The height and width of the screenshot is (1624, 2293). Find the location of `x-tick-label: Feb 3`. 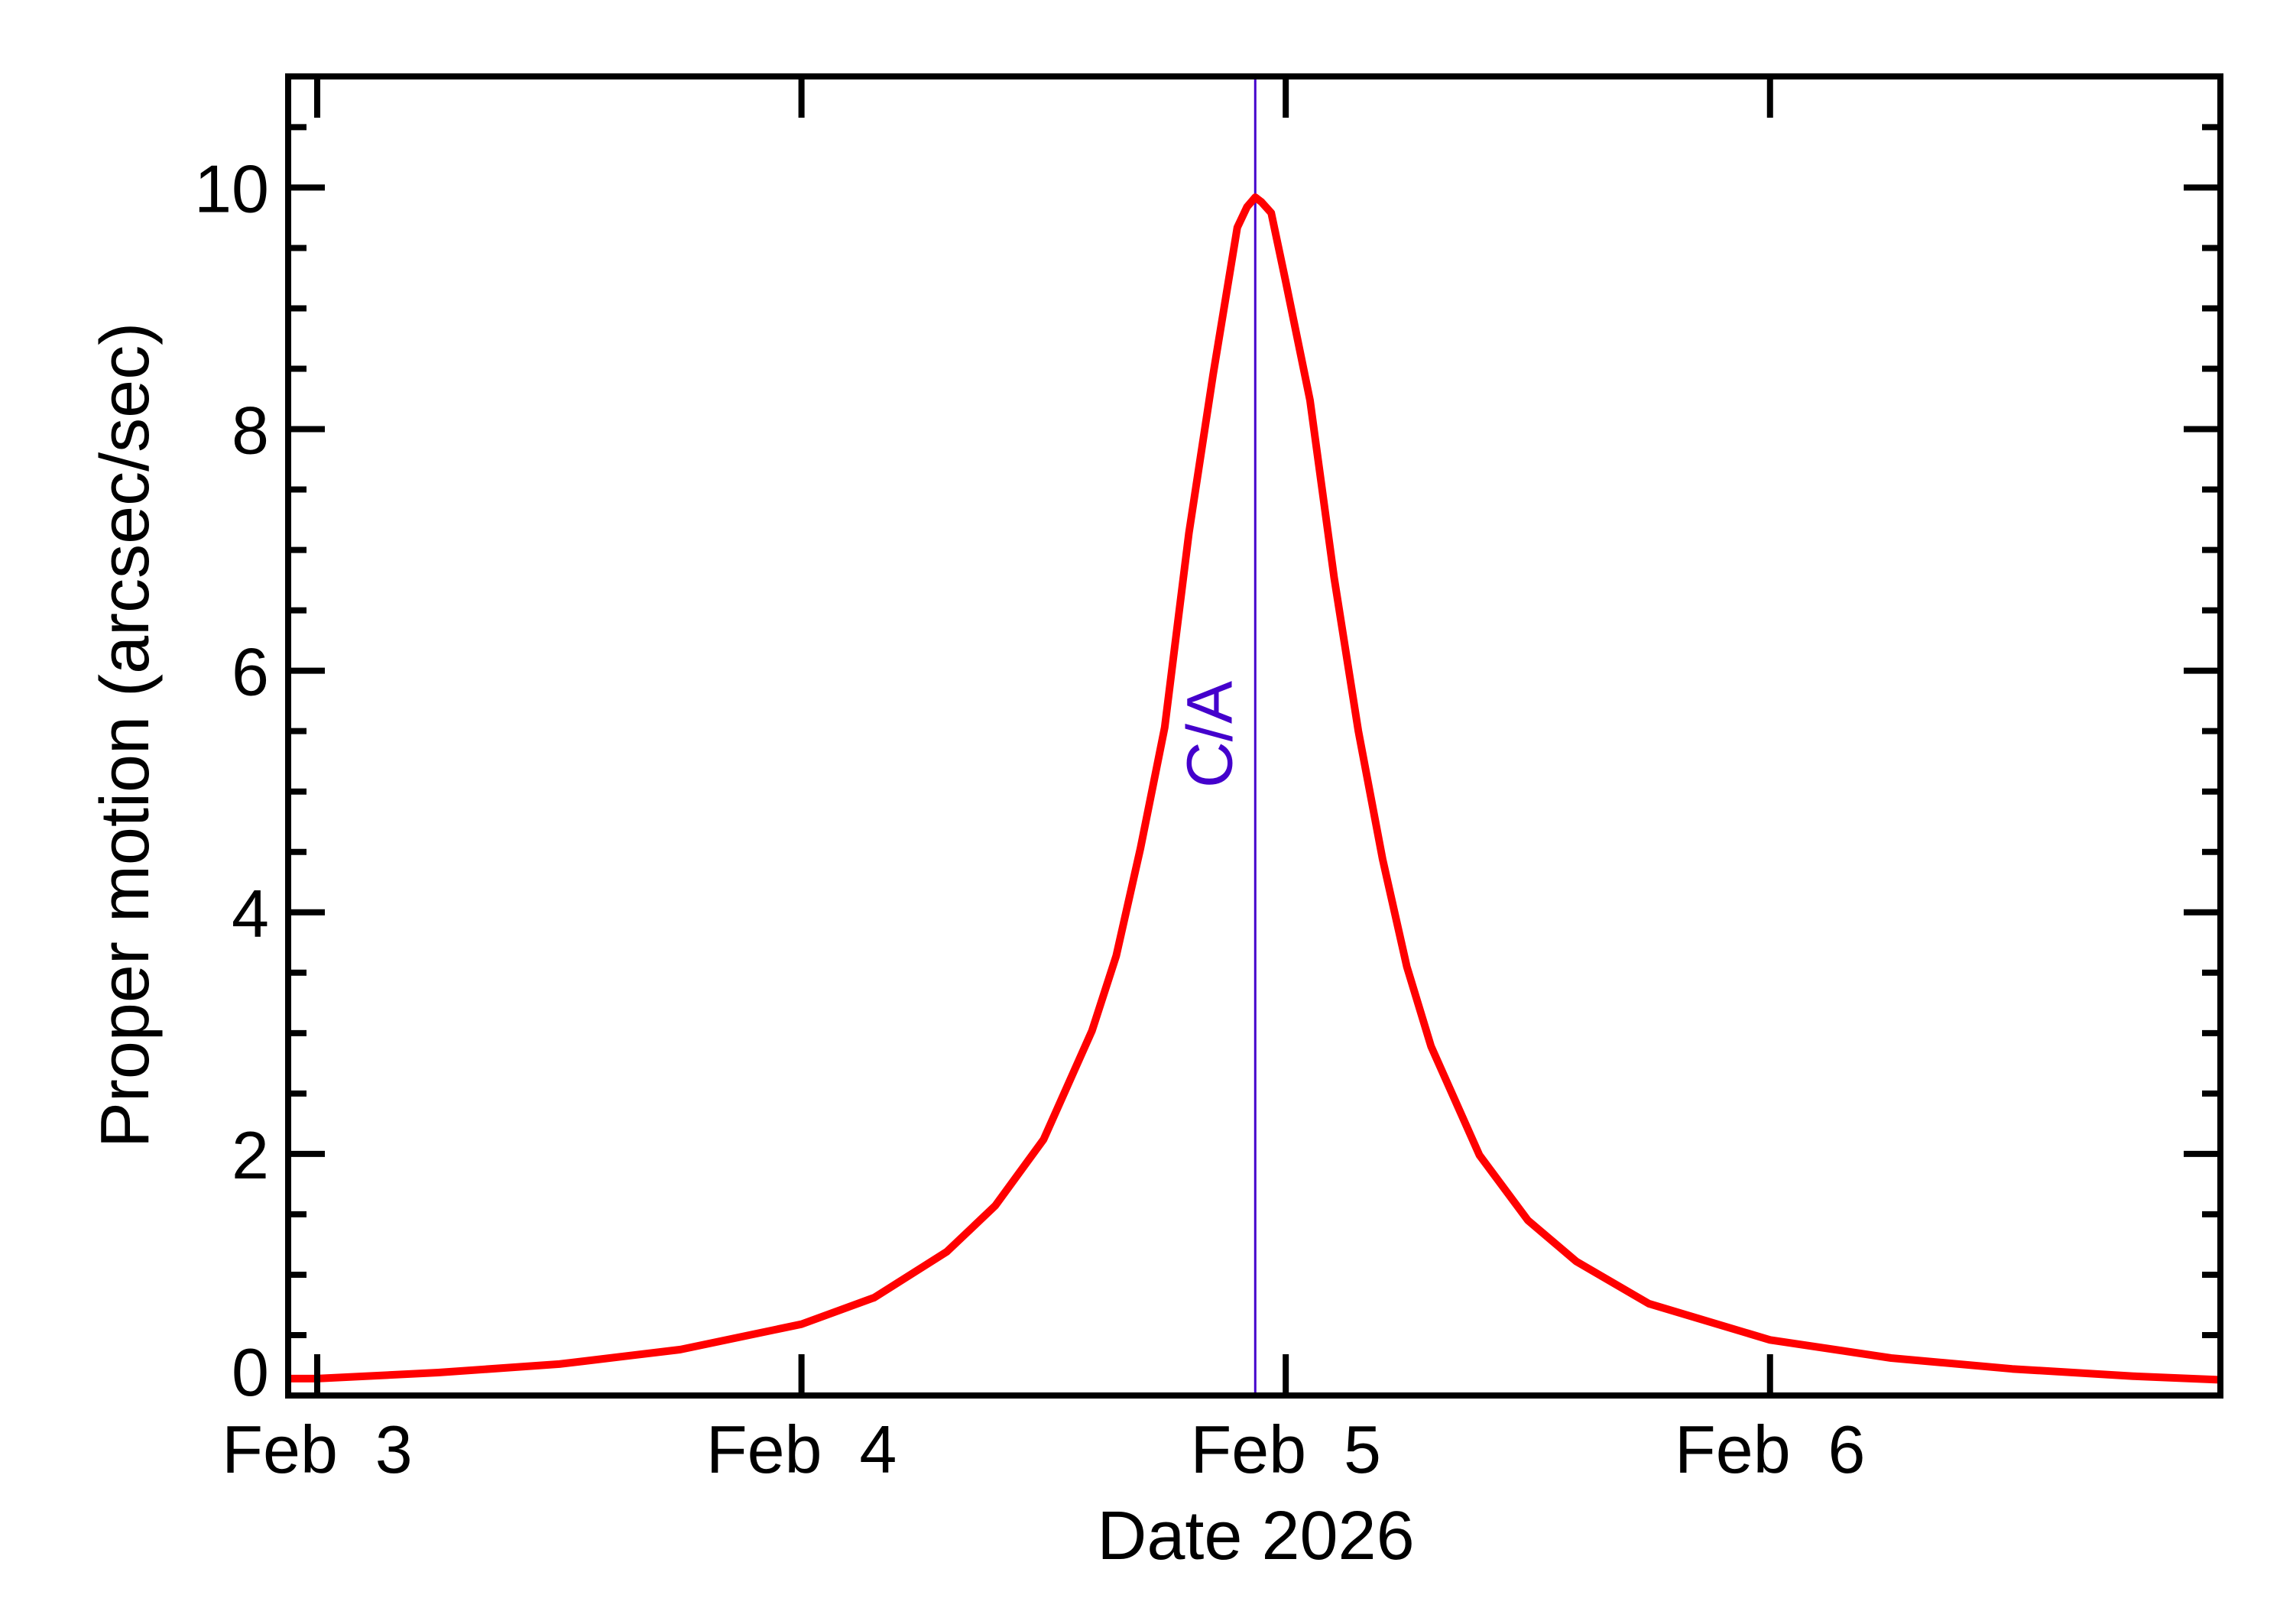

x-tick-label: Feb 3 is located at coordinates (317, 1449).